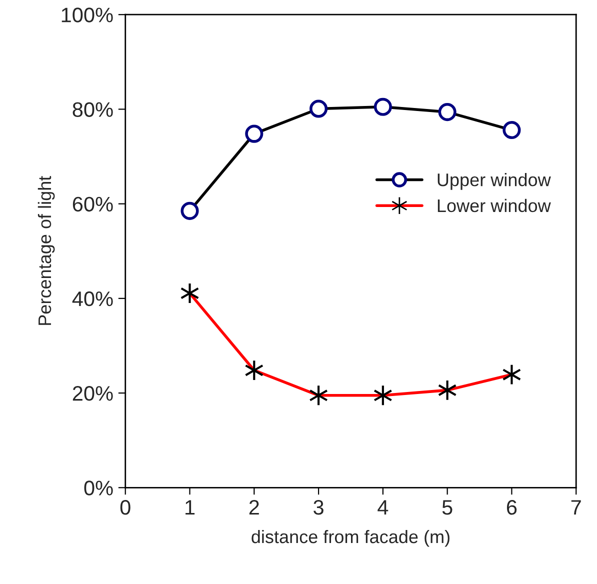 This screenshot has height=584, width=597. I want to click on x-axis-title: distance from facade (m), so click(351, 538).